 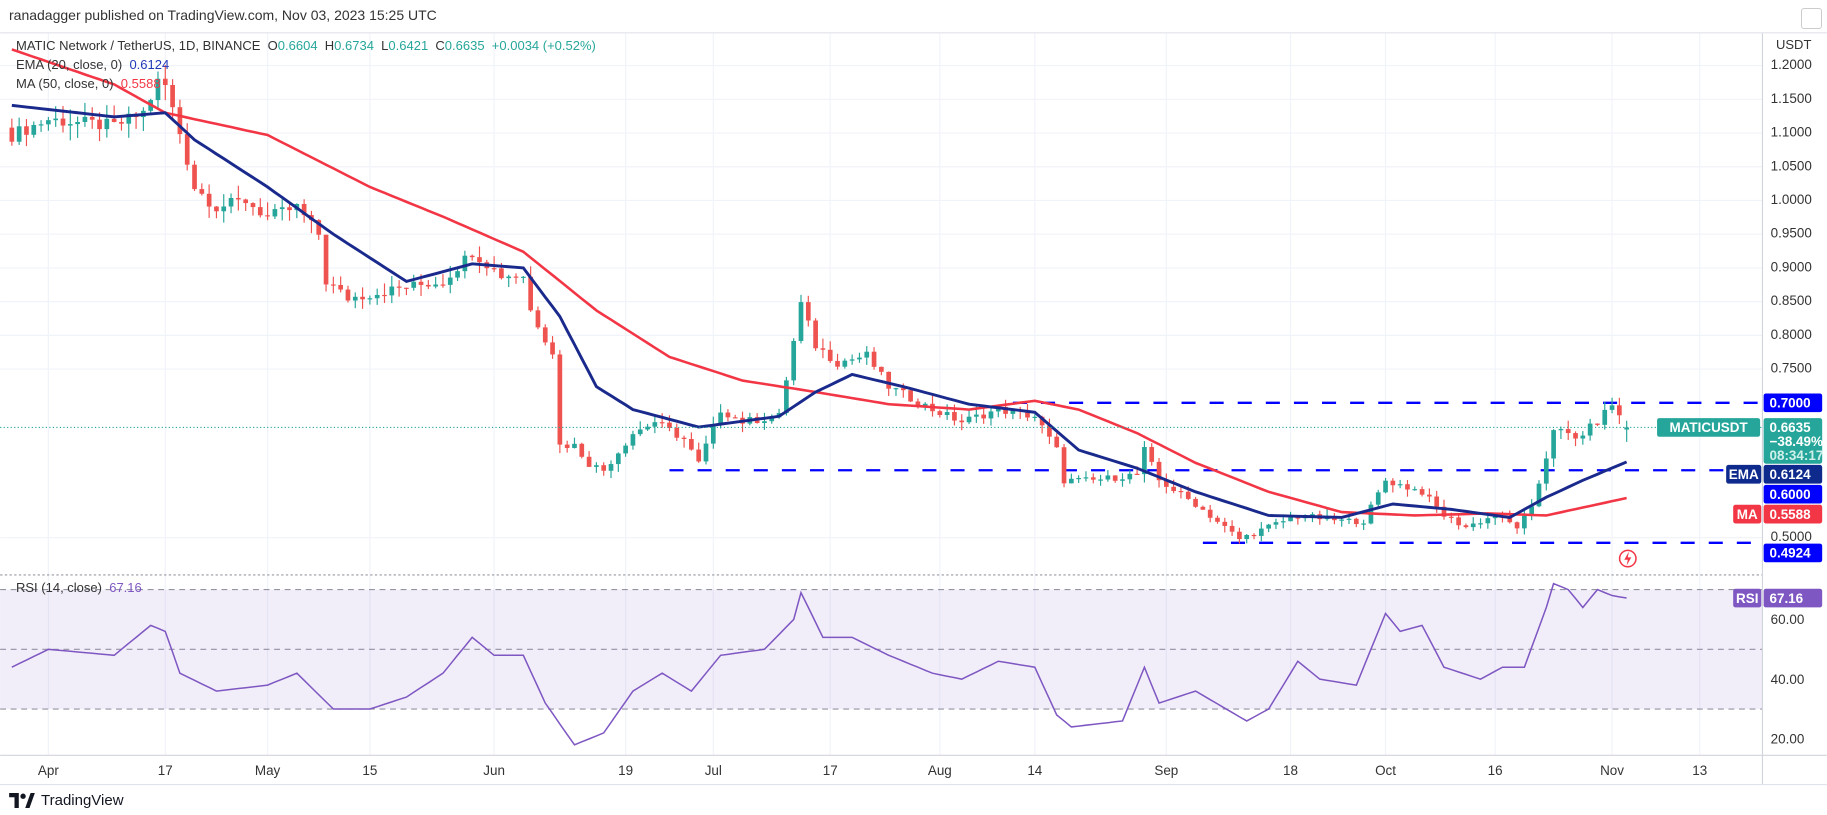 I want to click on rsi-legend: RSI (14, close) 67.16, so click(x=79, y=587).